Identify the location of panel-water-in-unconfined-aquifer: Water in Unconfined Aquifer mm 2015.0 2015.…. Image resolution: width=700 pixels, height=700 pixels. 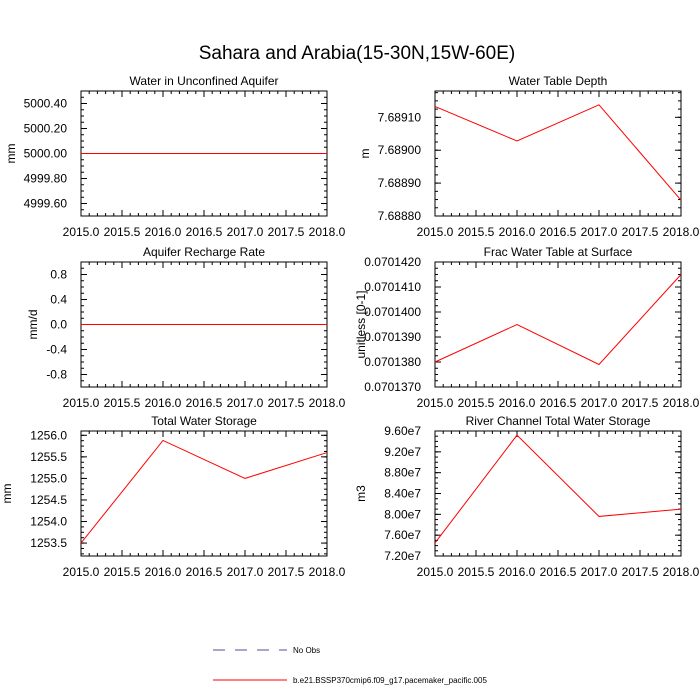
(175, 156).